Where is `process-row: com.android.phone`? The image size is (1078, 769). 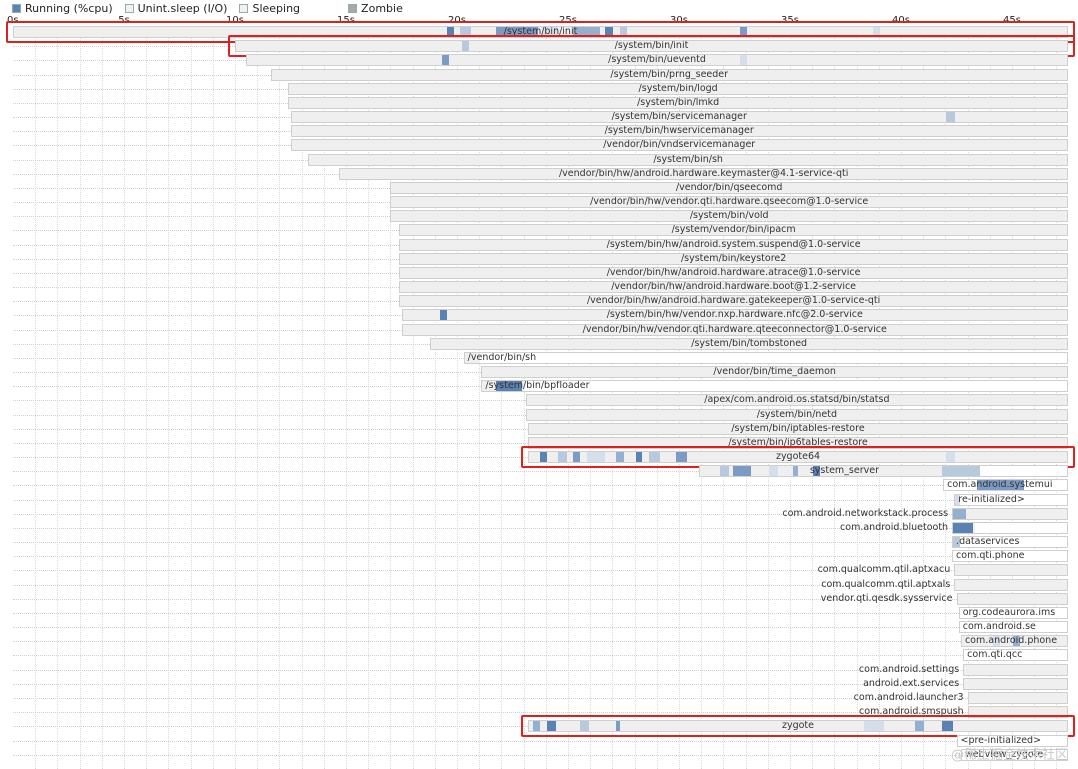
process-row: com.android.phone is located at coordinates (1014, 641).